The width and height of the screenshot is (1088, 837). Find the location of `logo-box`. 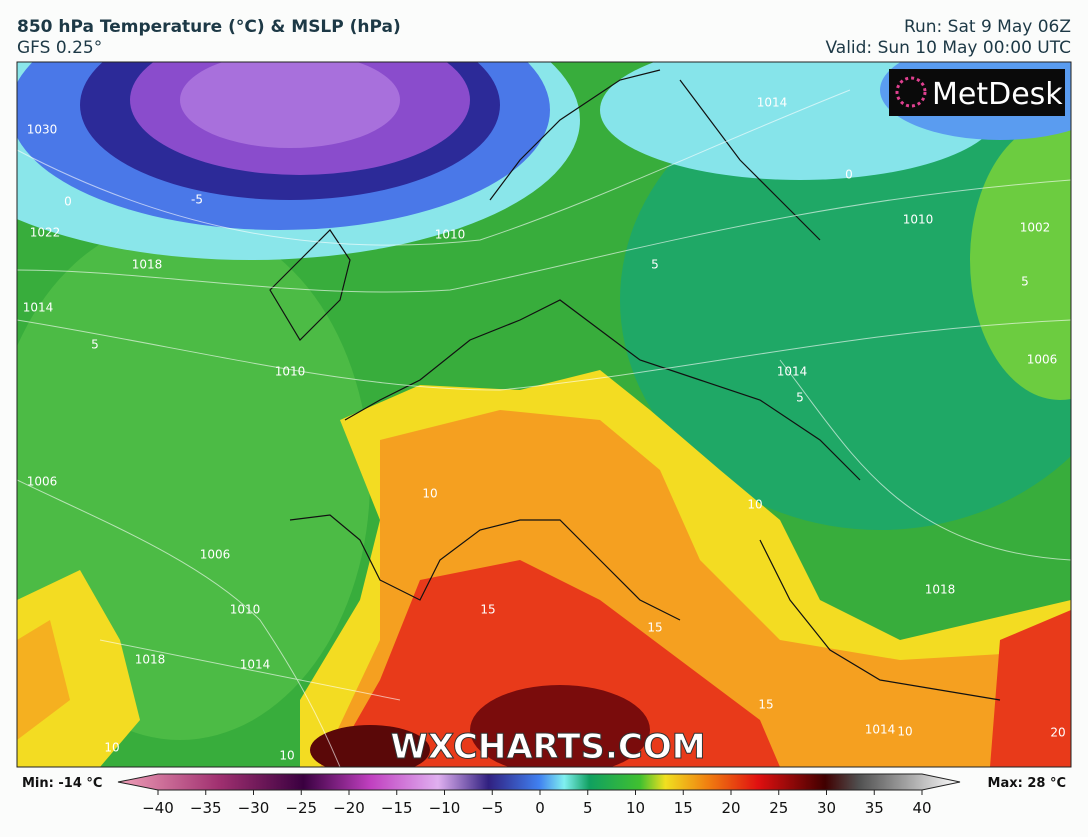

logo-box is located at coordinates (977, 92).